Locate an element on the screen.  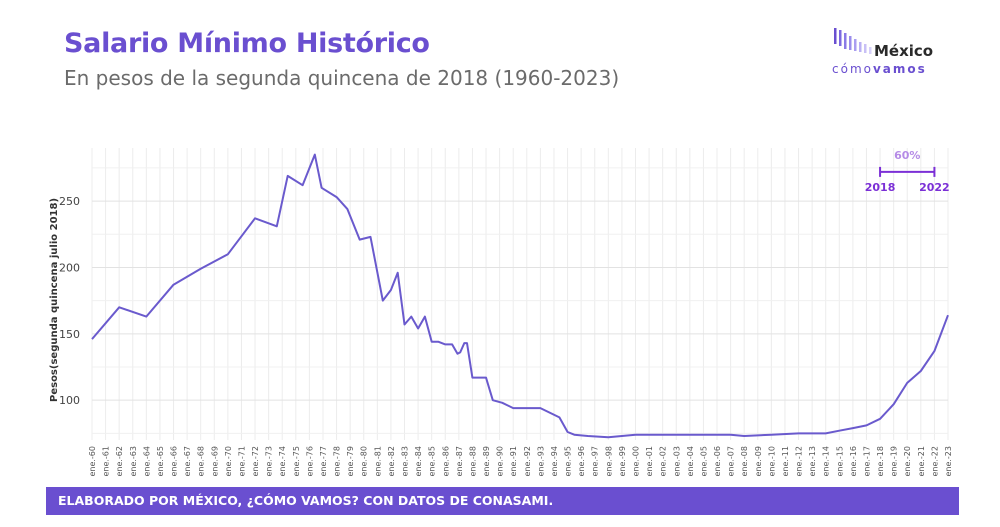
x-tick-label: ene.-97 is located at coordinates (595, 461).